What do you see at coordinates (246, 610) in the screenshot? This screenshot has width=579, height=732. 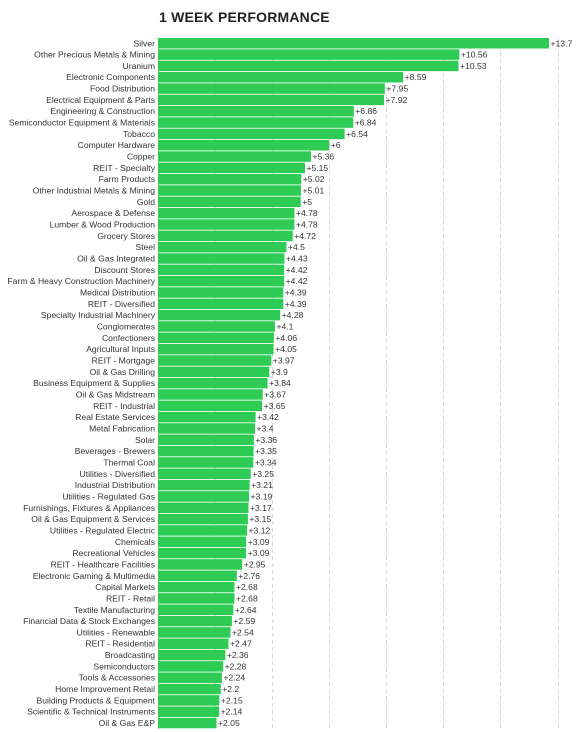 I see `value-label: +2.64` at bounding box center [246, 610].